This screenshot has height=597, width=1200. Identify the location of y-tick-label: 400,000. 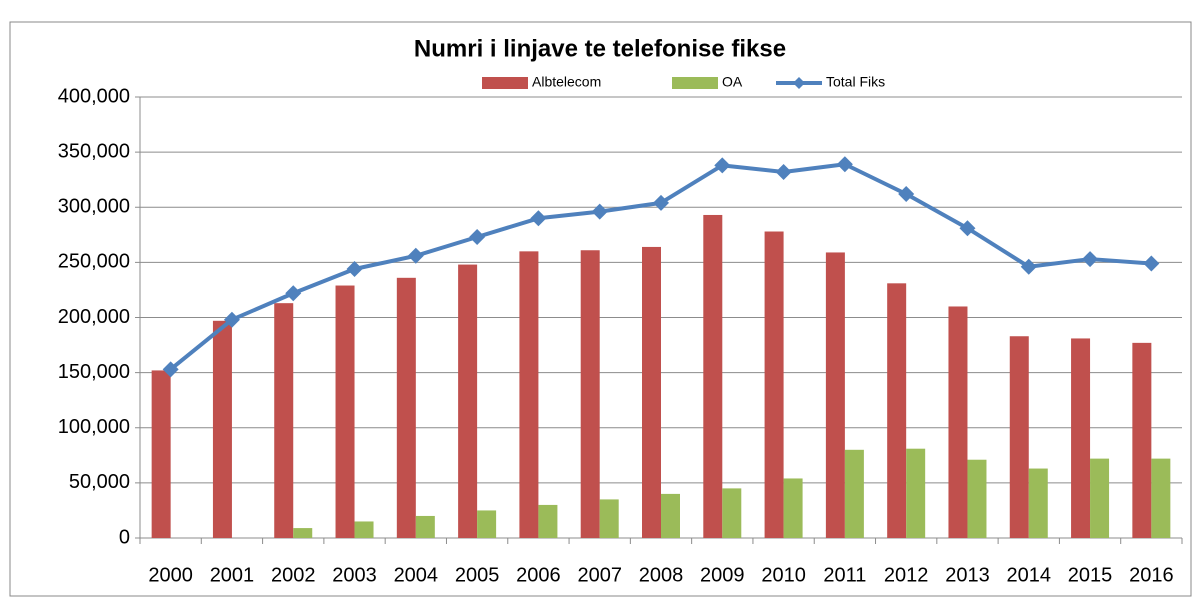
(94, 96).